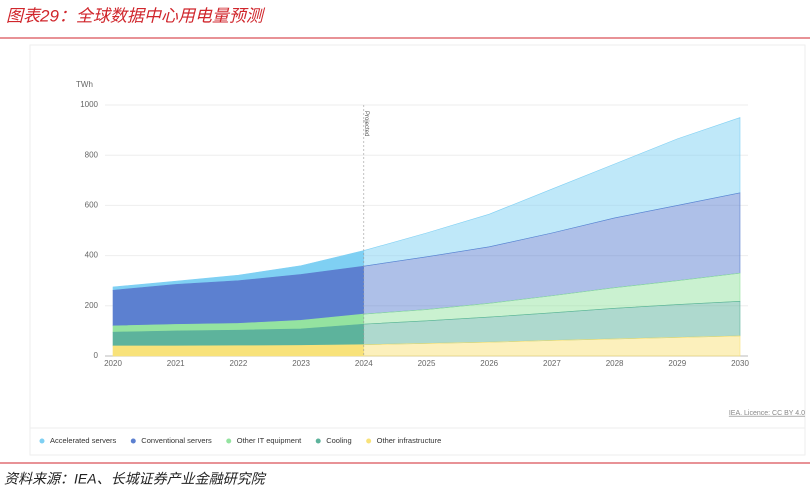 The height and width of the screenshot is (497, 810). Describe the element at coordinates (92, 205) in the screenshot. I see `y-tick-label: 600` at that location.